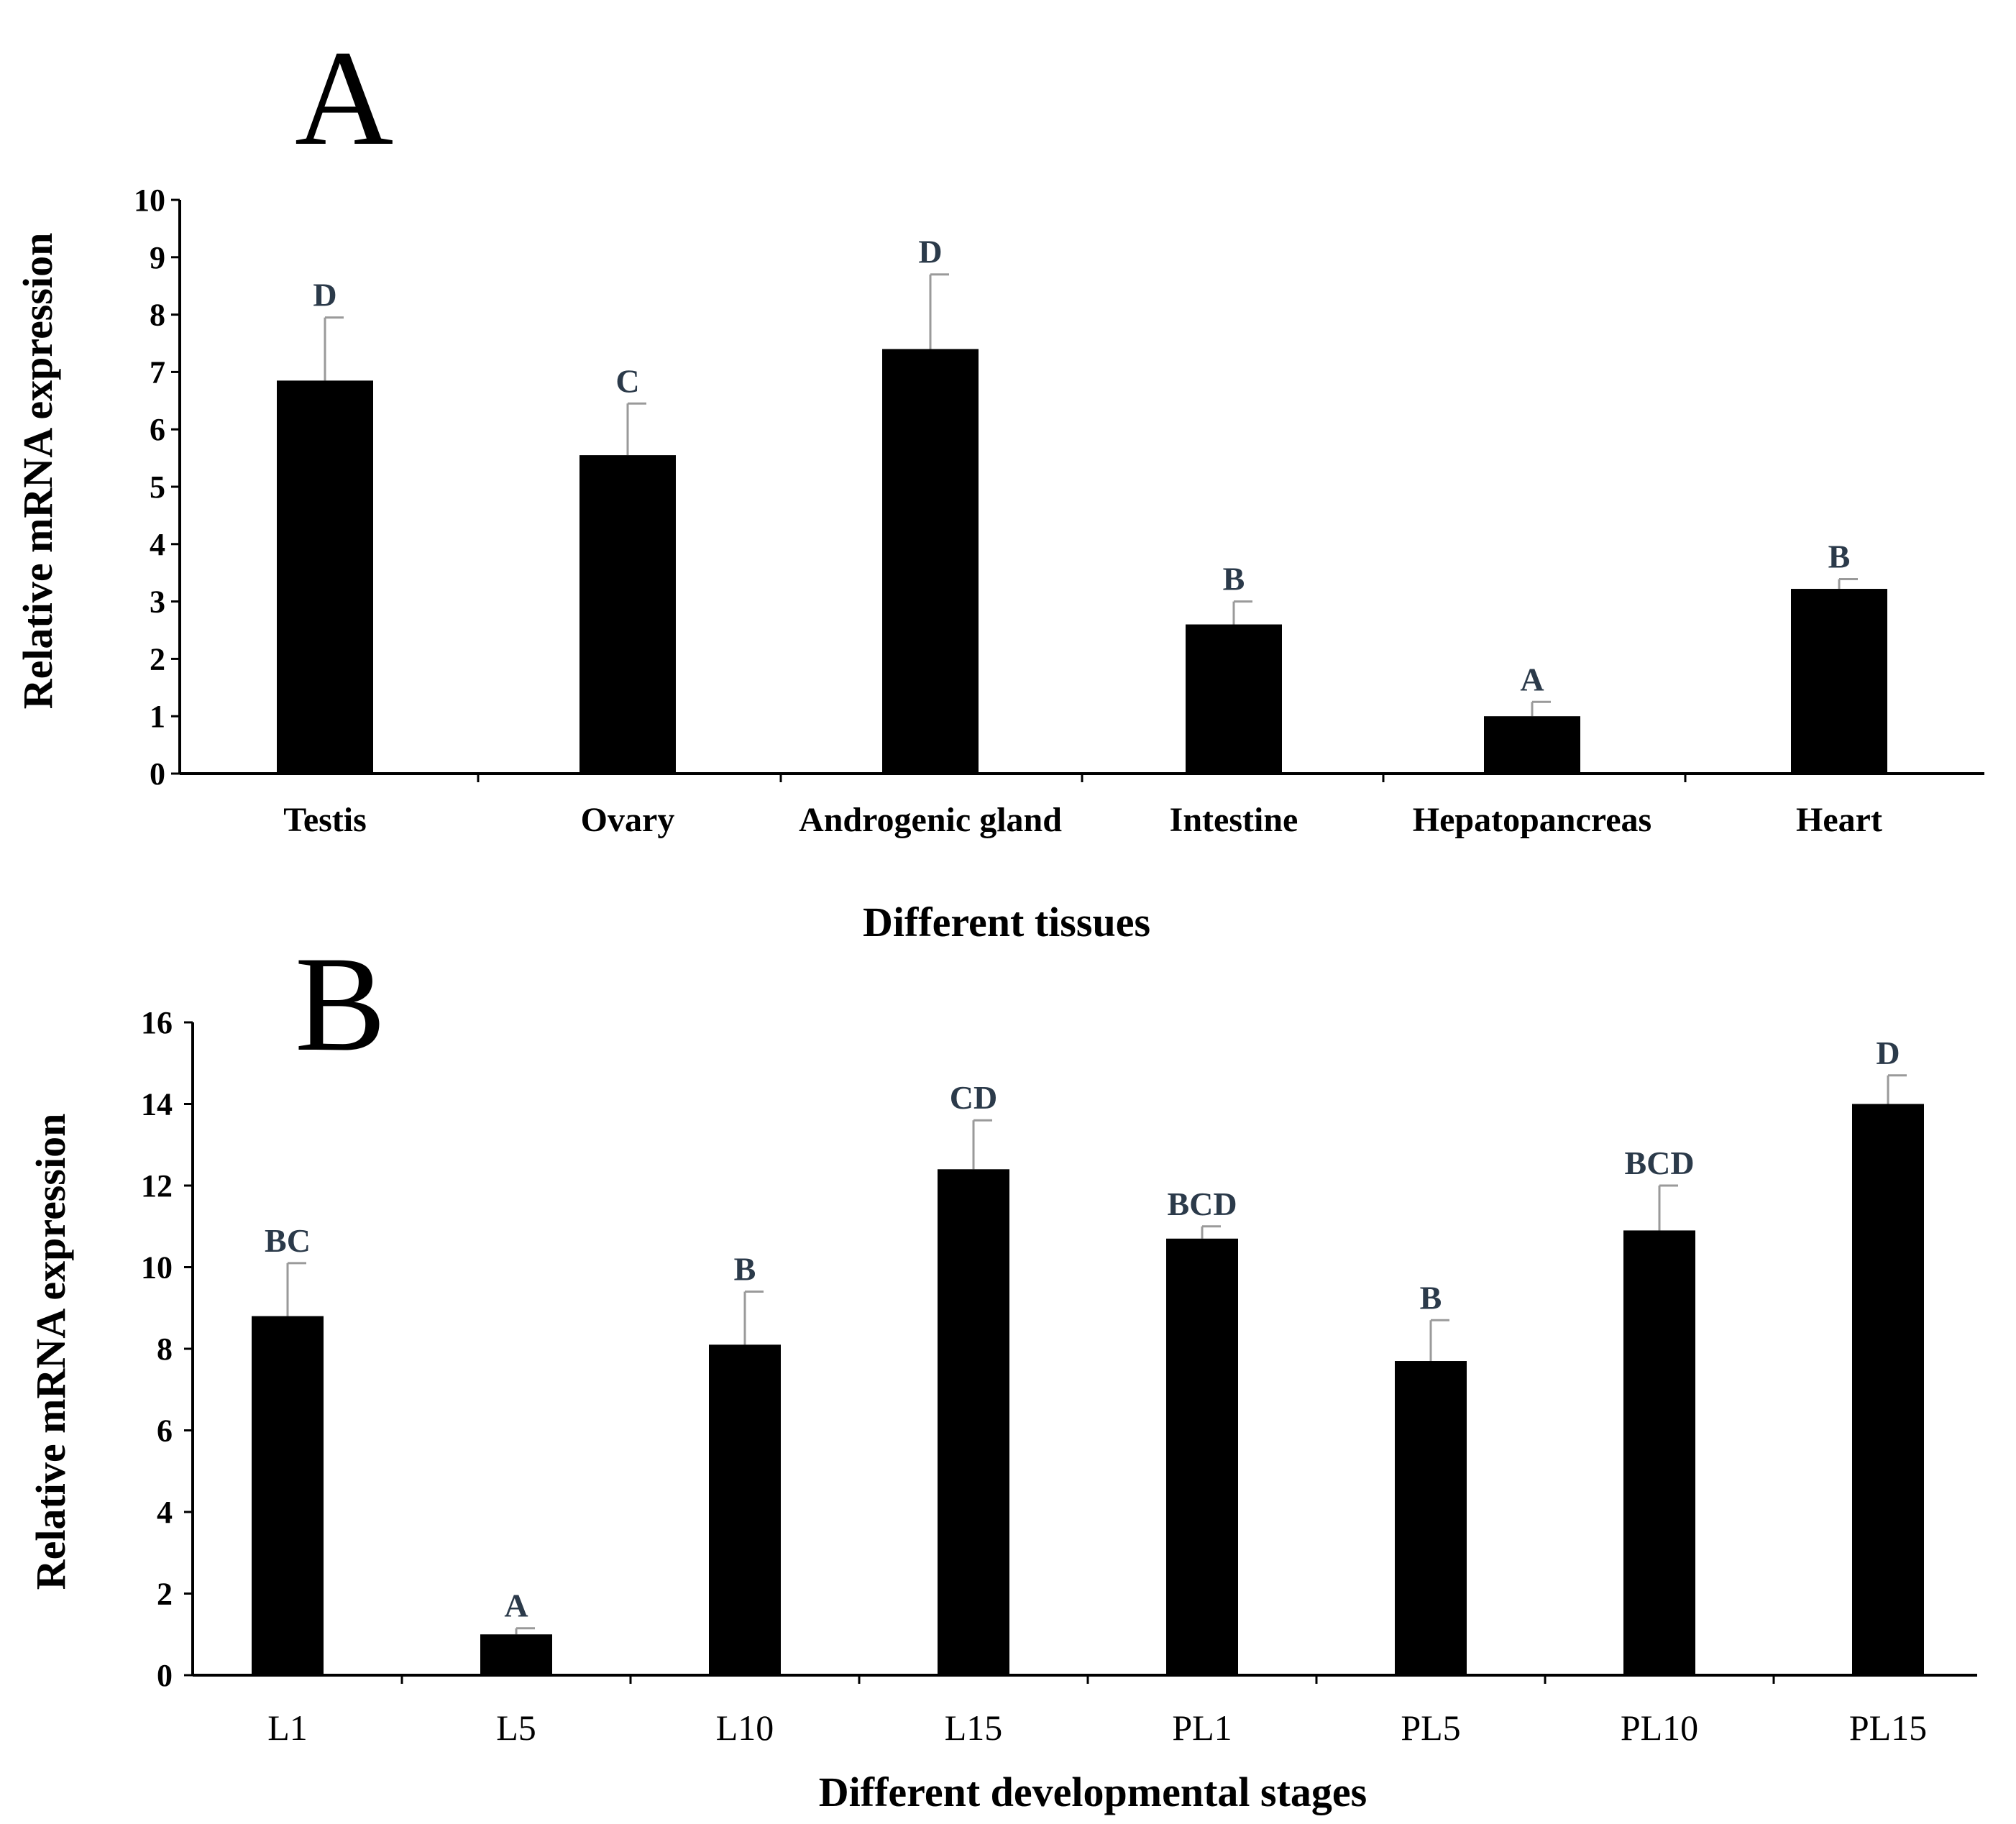 The height and width of the screenshot is (1824, 2016). Describe the element at coordinates (287, 1728) in the screenshot. I see `panel-b-category-label: L1` at that location.